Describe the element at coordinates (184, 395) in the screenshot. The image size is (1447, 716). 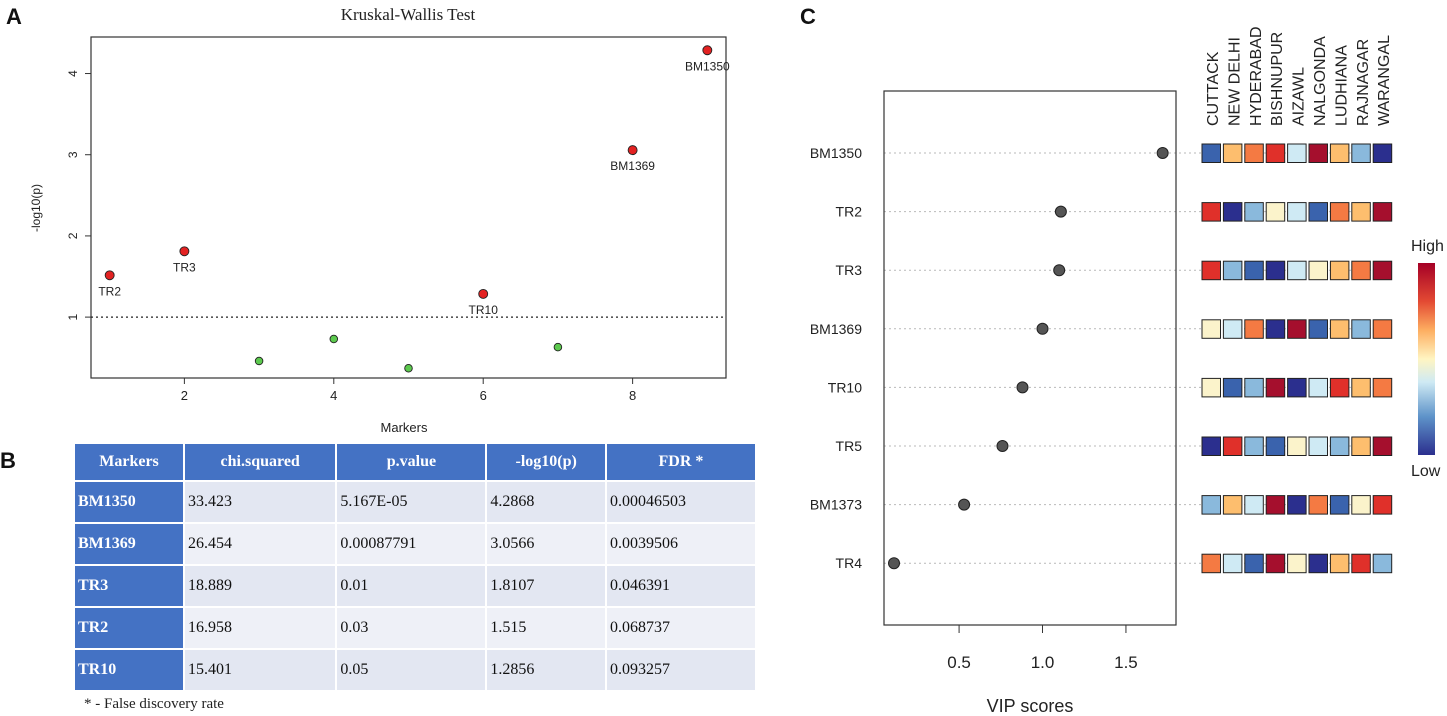
I see `x-tick-label: 2` at that location.